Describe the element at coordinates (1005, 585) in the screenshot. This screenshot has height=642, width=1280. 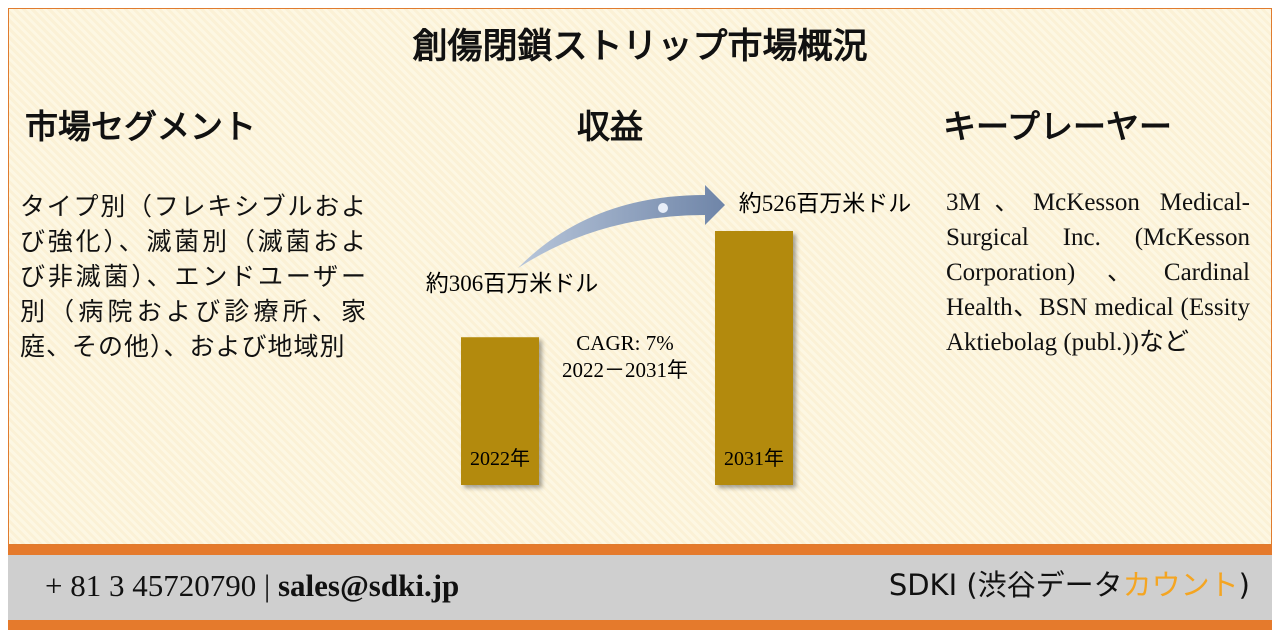
I see `brand-name: SDKI (渋谷データ` at that location.